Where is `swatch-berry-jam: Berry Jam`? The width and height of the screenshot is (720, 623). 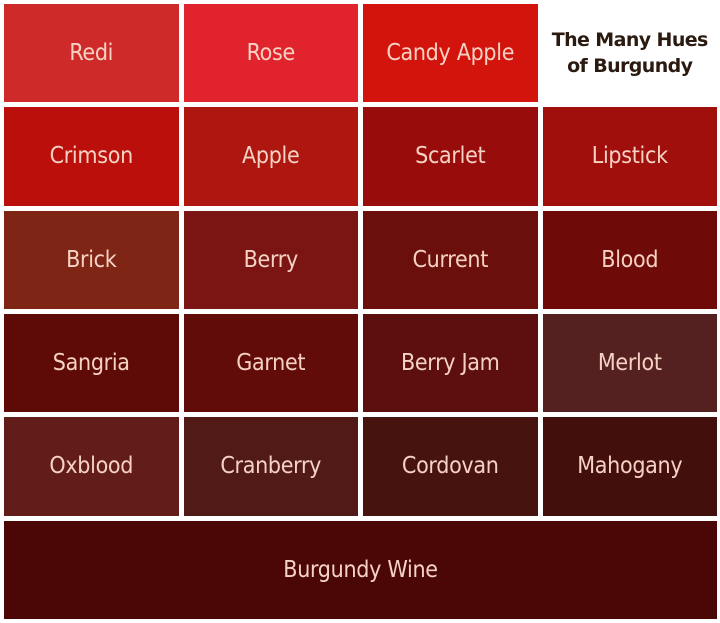 swatch-berry-jam: Berry Jam is located at coordinates (450, 363).